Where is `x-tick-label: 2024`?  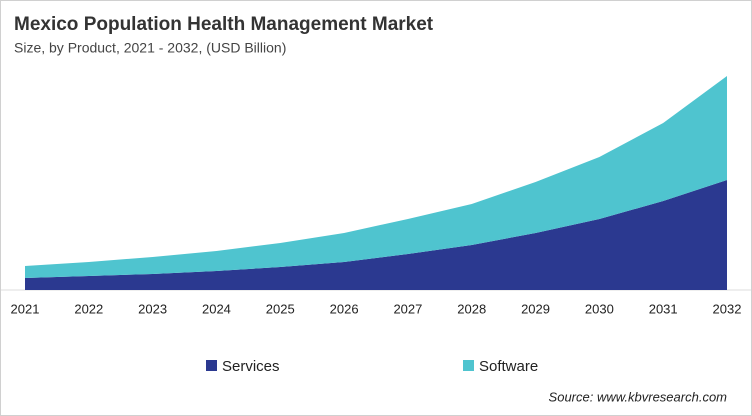 x-tick-label: 2024 is located at coordinates (216, 308).